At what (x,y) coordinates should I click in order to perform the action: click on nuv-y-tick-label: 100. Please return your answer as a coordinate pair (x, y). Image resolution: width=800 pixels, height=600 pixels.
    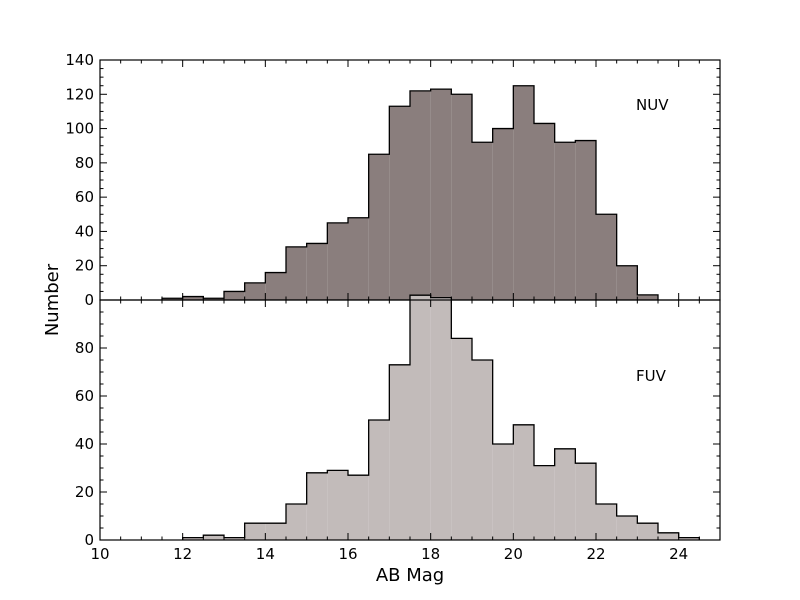
    Looking at the image, I should click on (79, 129).